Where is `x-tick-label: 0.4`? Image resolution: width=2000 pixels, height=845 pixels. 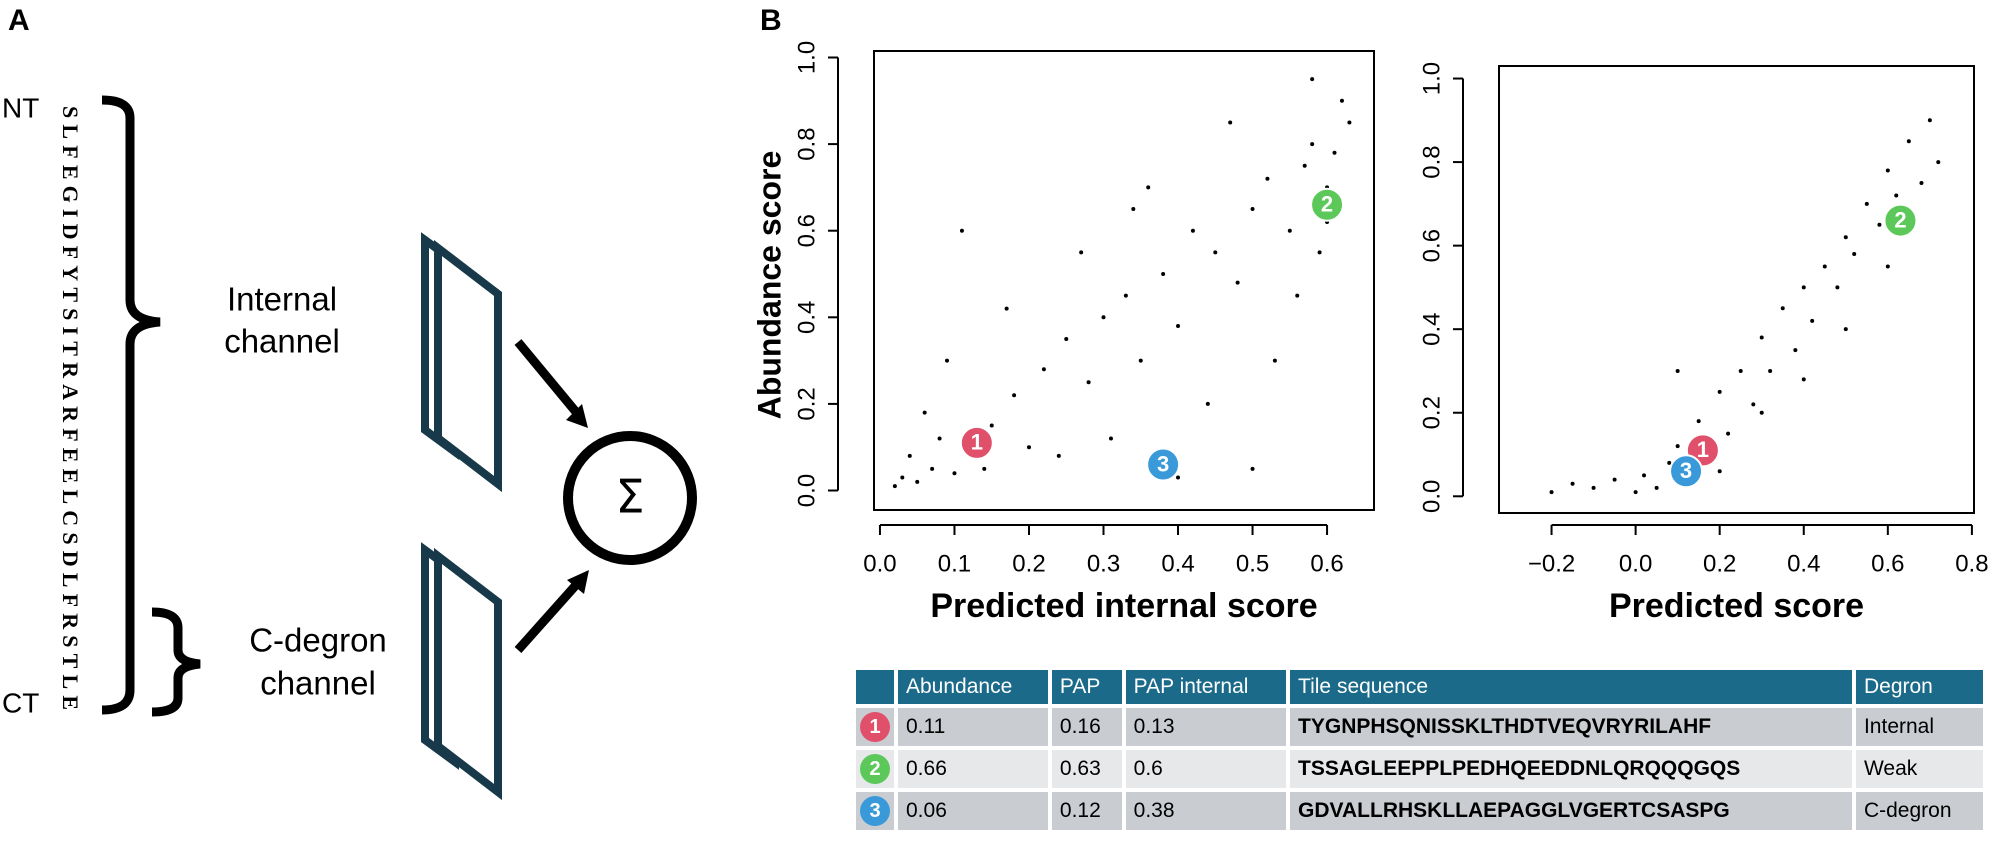 x-tick-label: 0.4 is located at coordinates (1803, 563).